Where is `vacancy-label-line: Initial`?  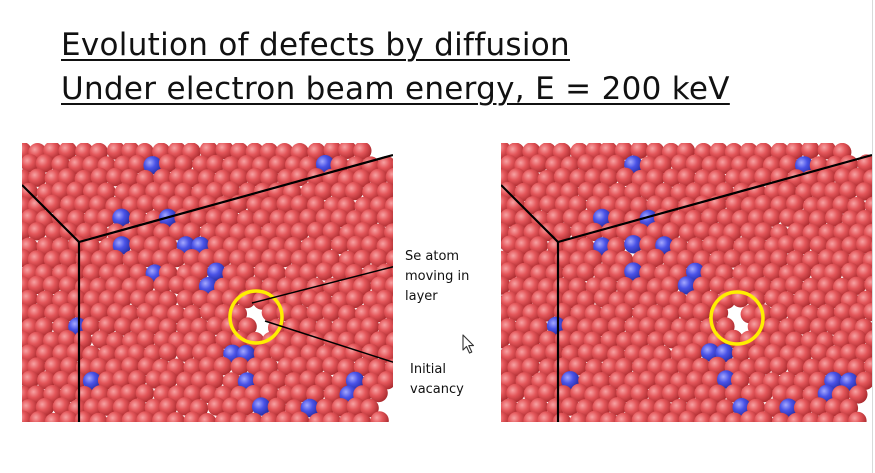 vacancy-label-line: Initial is located at coordinates (428, 369).